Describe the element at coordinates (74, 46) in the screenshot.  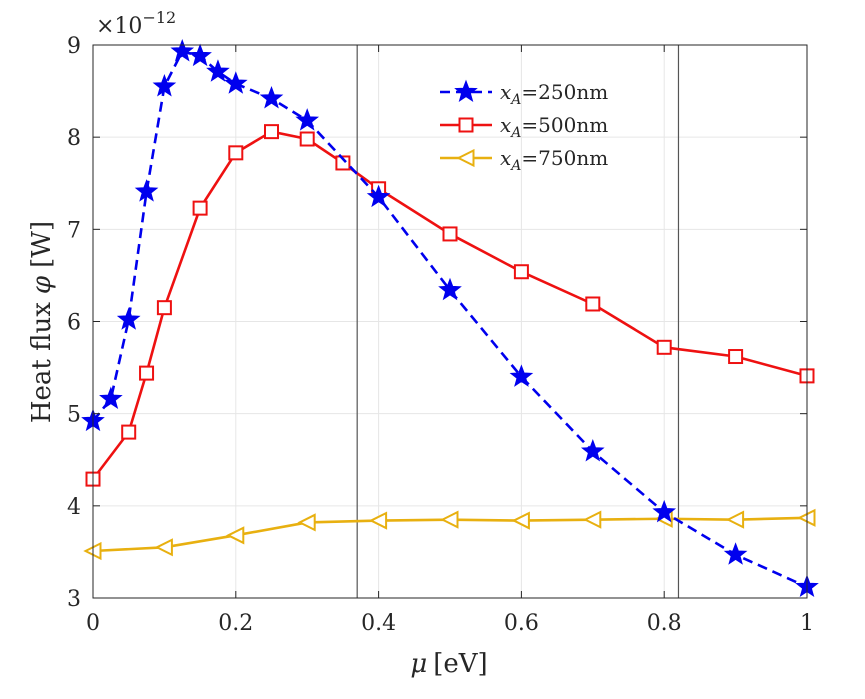
I see `y-tick-label: 9` at that location.